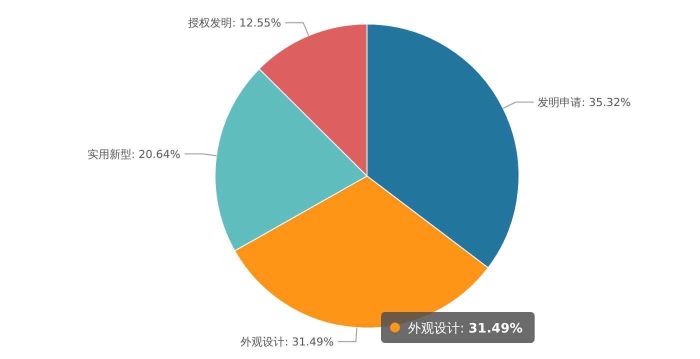  What do you see at coordinates (584, 103) in the screenshot?
I see `slice-label: 发明申请: 35.32%` at bounding box center [584, 103].